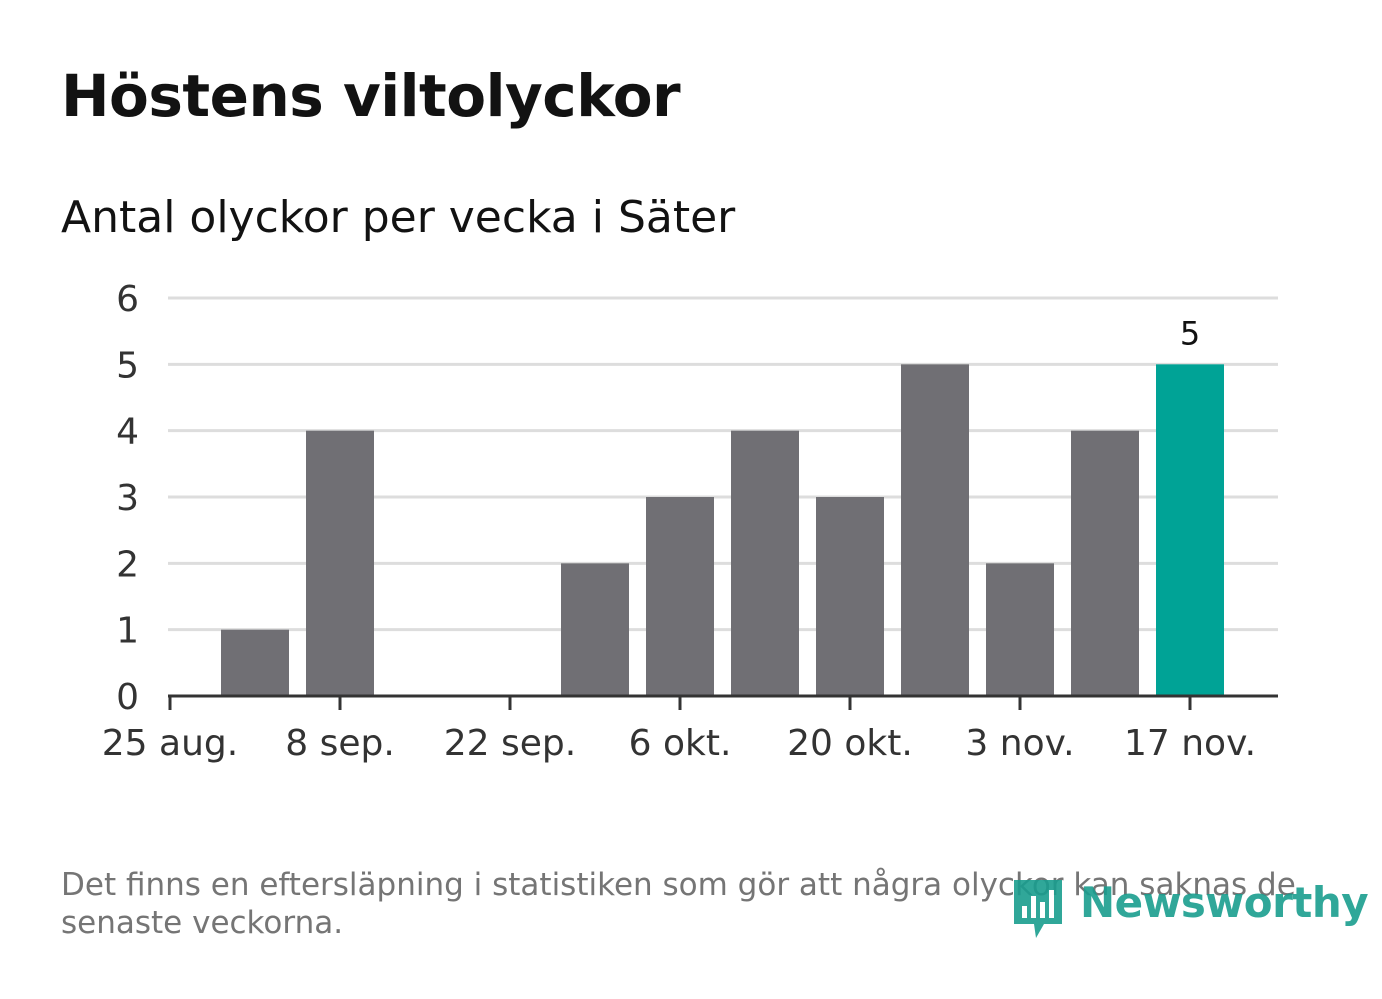 The height and width of the screenshot is (999, 1382). What do you see at coordinates (127, 365) in the screenshot?
I see `y-tick-label: 5` at bounding box center [127, 365].